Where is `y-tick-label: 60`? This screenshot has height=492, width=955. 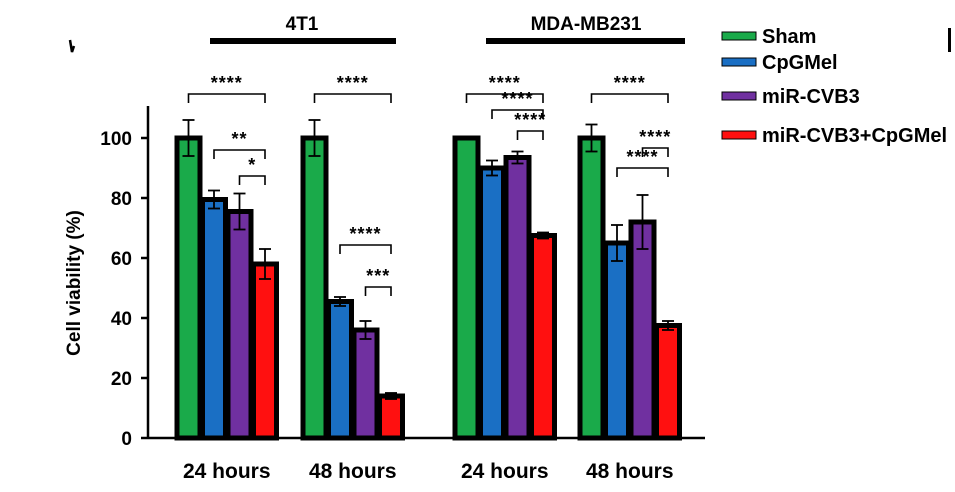 y-tick-label: 60 is located at coordinates (121, 259).